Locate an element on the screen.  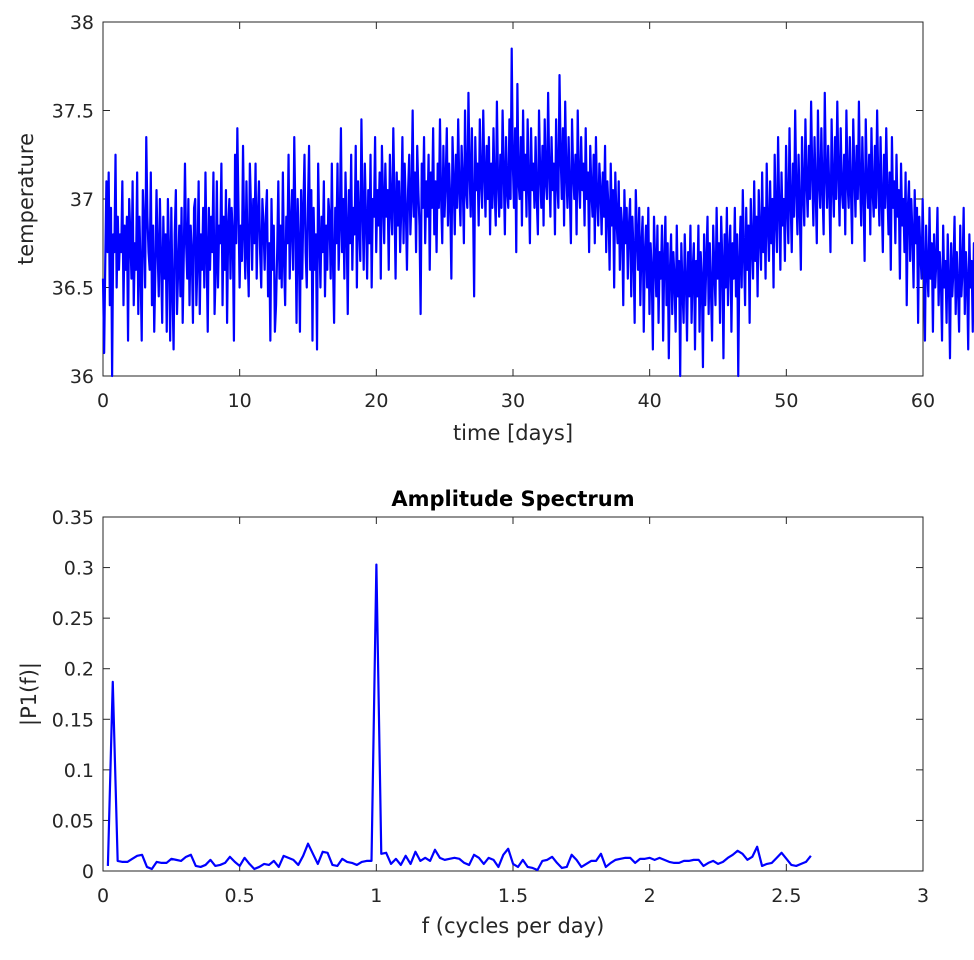
spectrum-y-axis-label: |P1(f)| is located at coordinates (29, 694).